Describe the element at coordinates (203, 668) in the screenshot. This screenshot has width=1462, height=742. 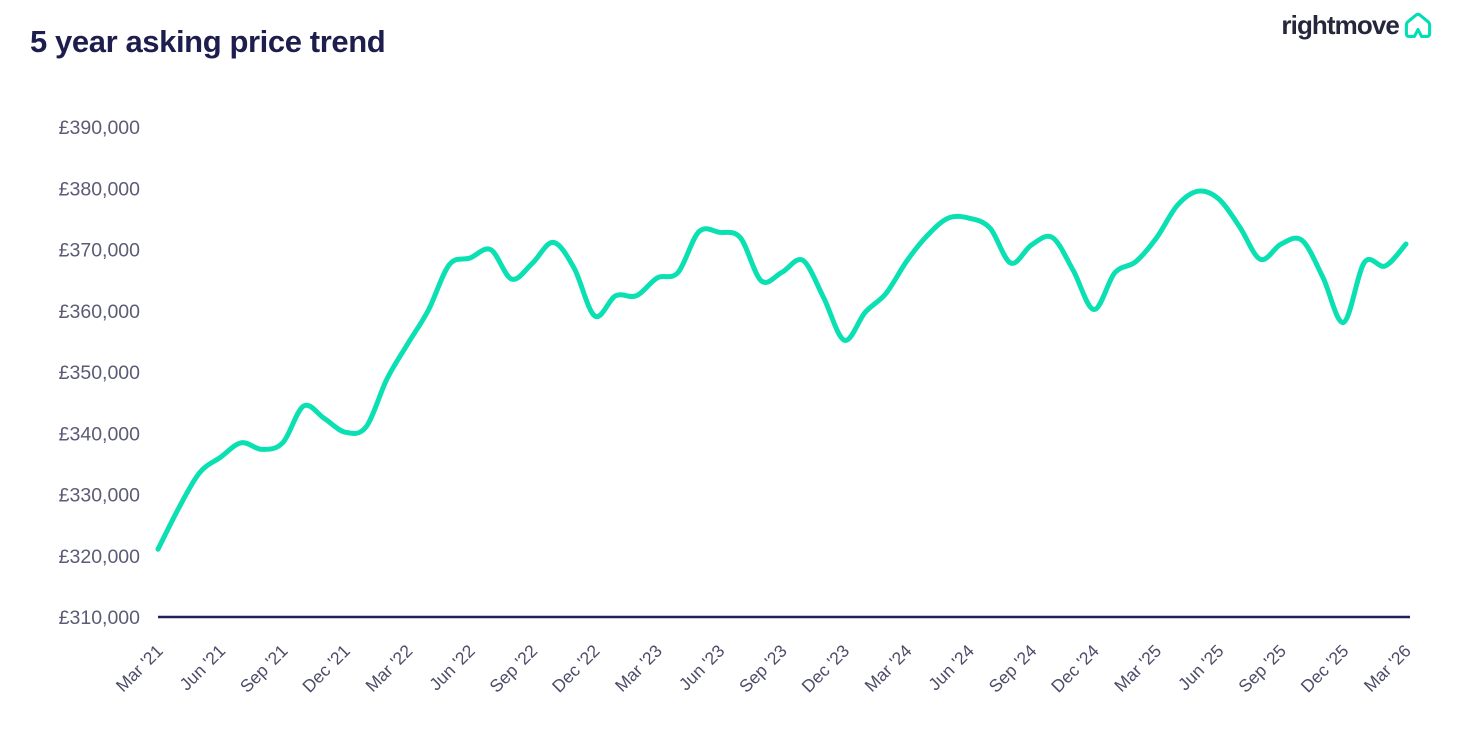
I see `x-tick-label: Jun '21` at that location.